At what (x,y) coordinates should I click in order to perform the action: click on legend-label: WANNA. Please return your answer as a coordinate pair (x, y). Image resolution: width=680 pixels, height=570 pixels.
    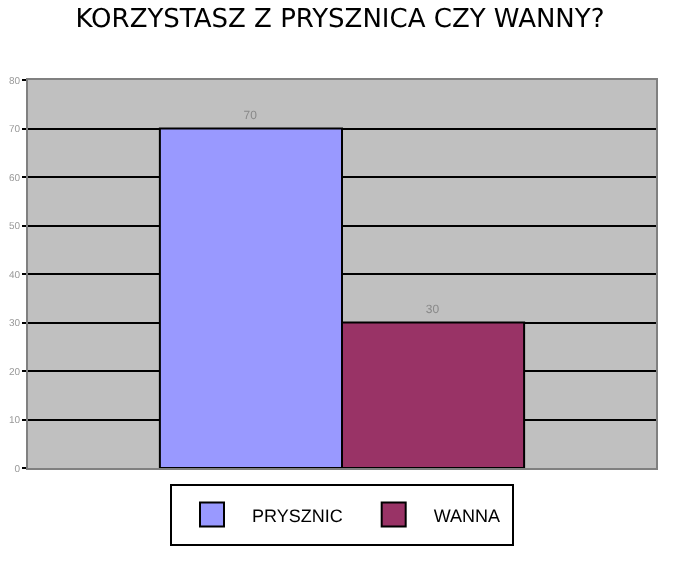
    Looking at the image, I should click on (467, 515).